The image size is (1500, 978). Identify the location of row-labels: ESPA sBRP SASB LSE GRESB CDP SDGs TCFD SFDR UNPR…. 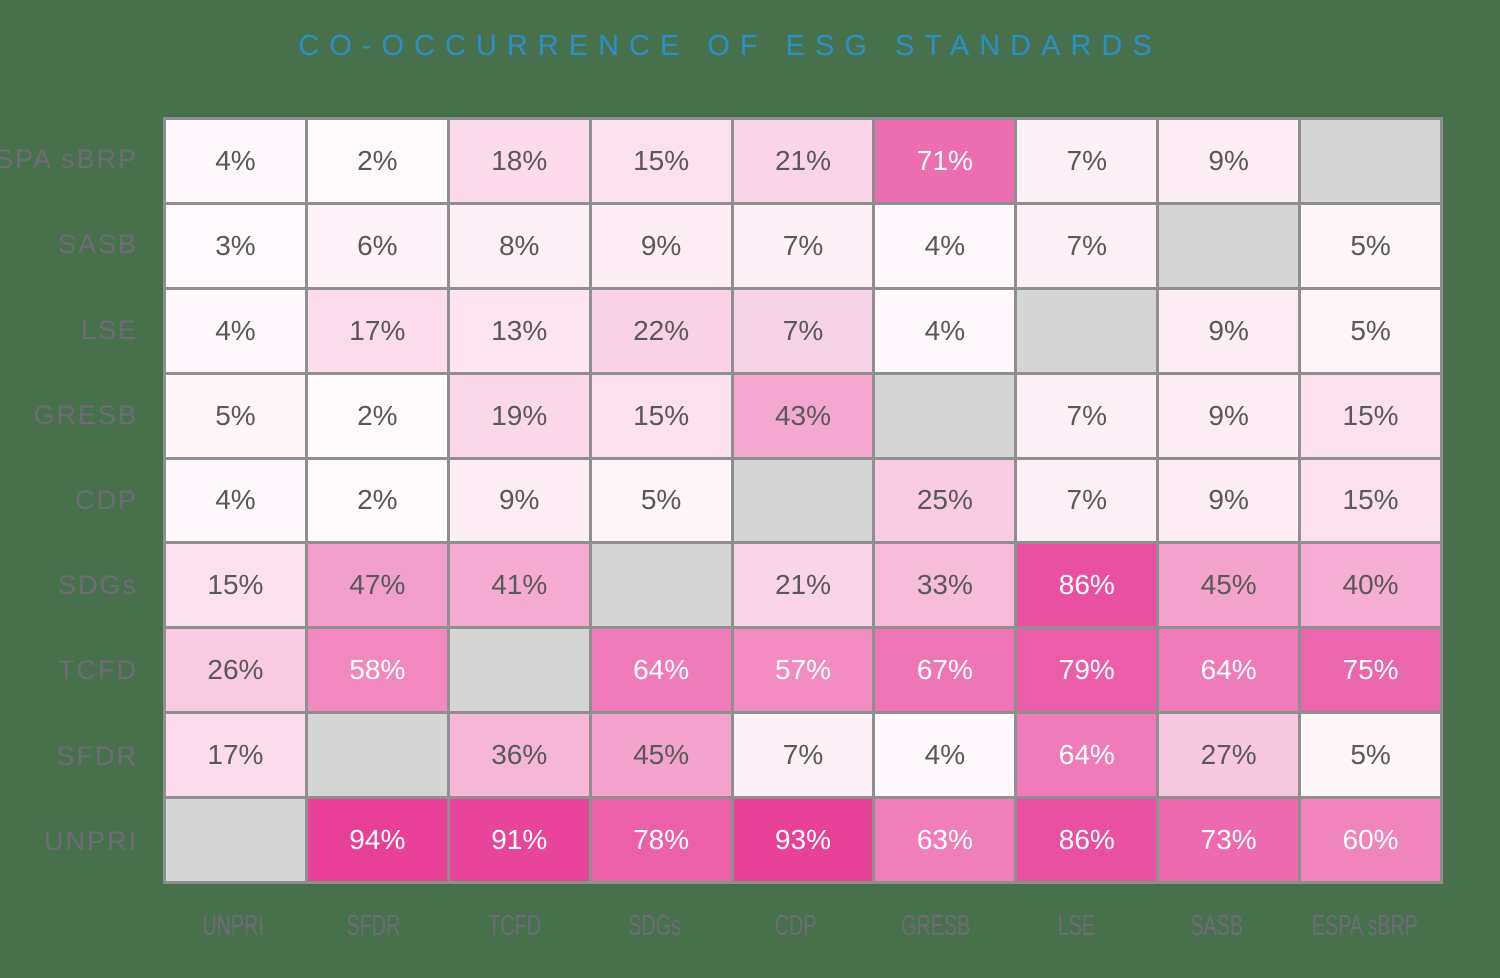
(70, 500).